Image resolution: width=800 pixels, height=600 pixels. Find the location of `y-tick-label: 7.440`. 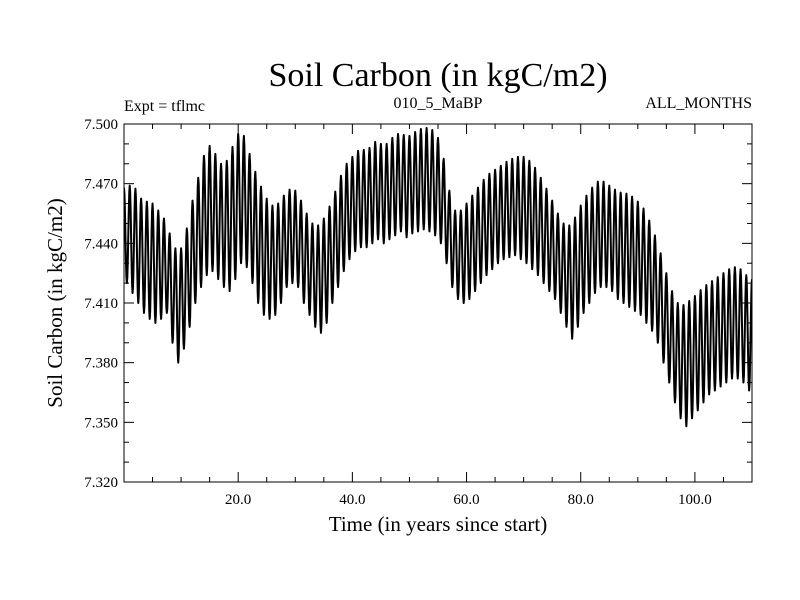

y-tick-label: 7.440 is located at coordinates (101, 244).